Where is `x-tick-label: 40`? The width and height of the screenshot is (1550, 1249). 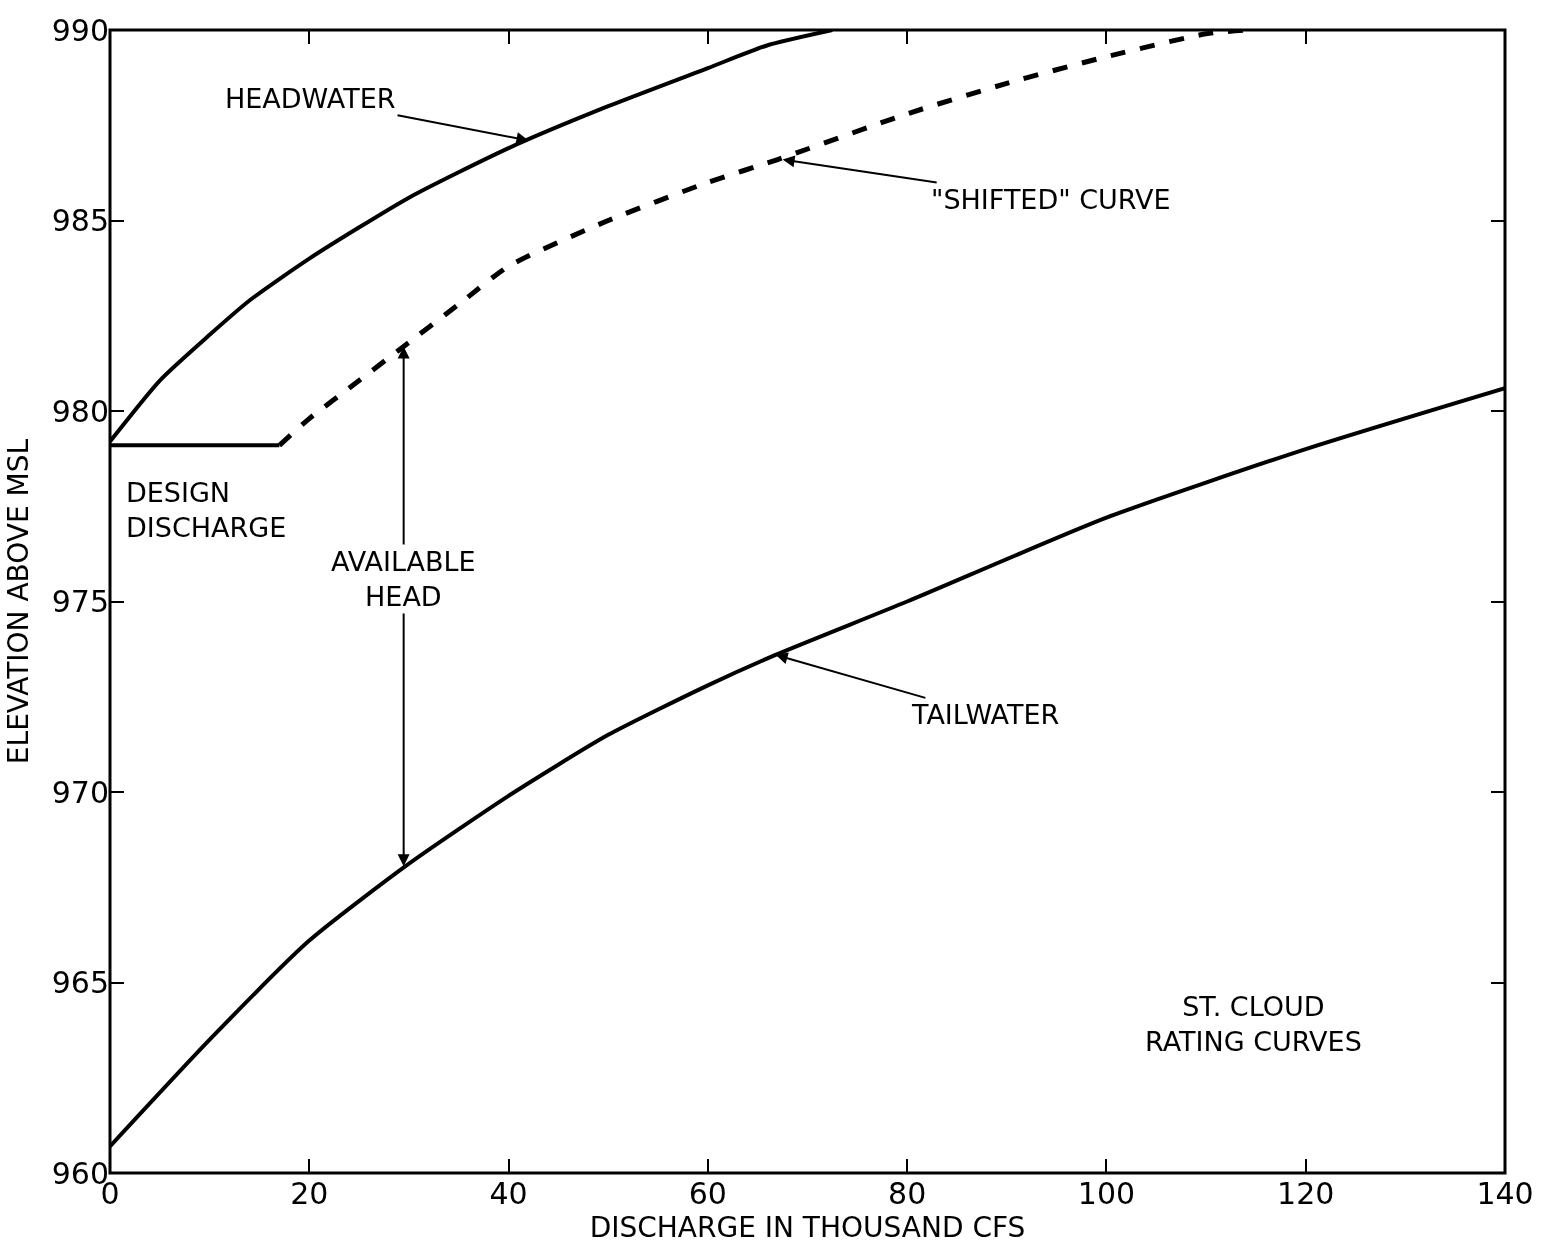 x-tick-label: 40 is located at coordinates (508, 1193).